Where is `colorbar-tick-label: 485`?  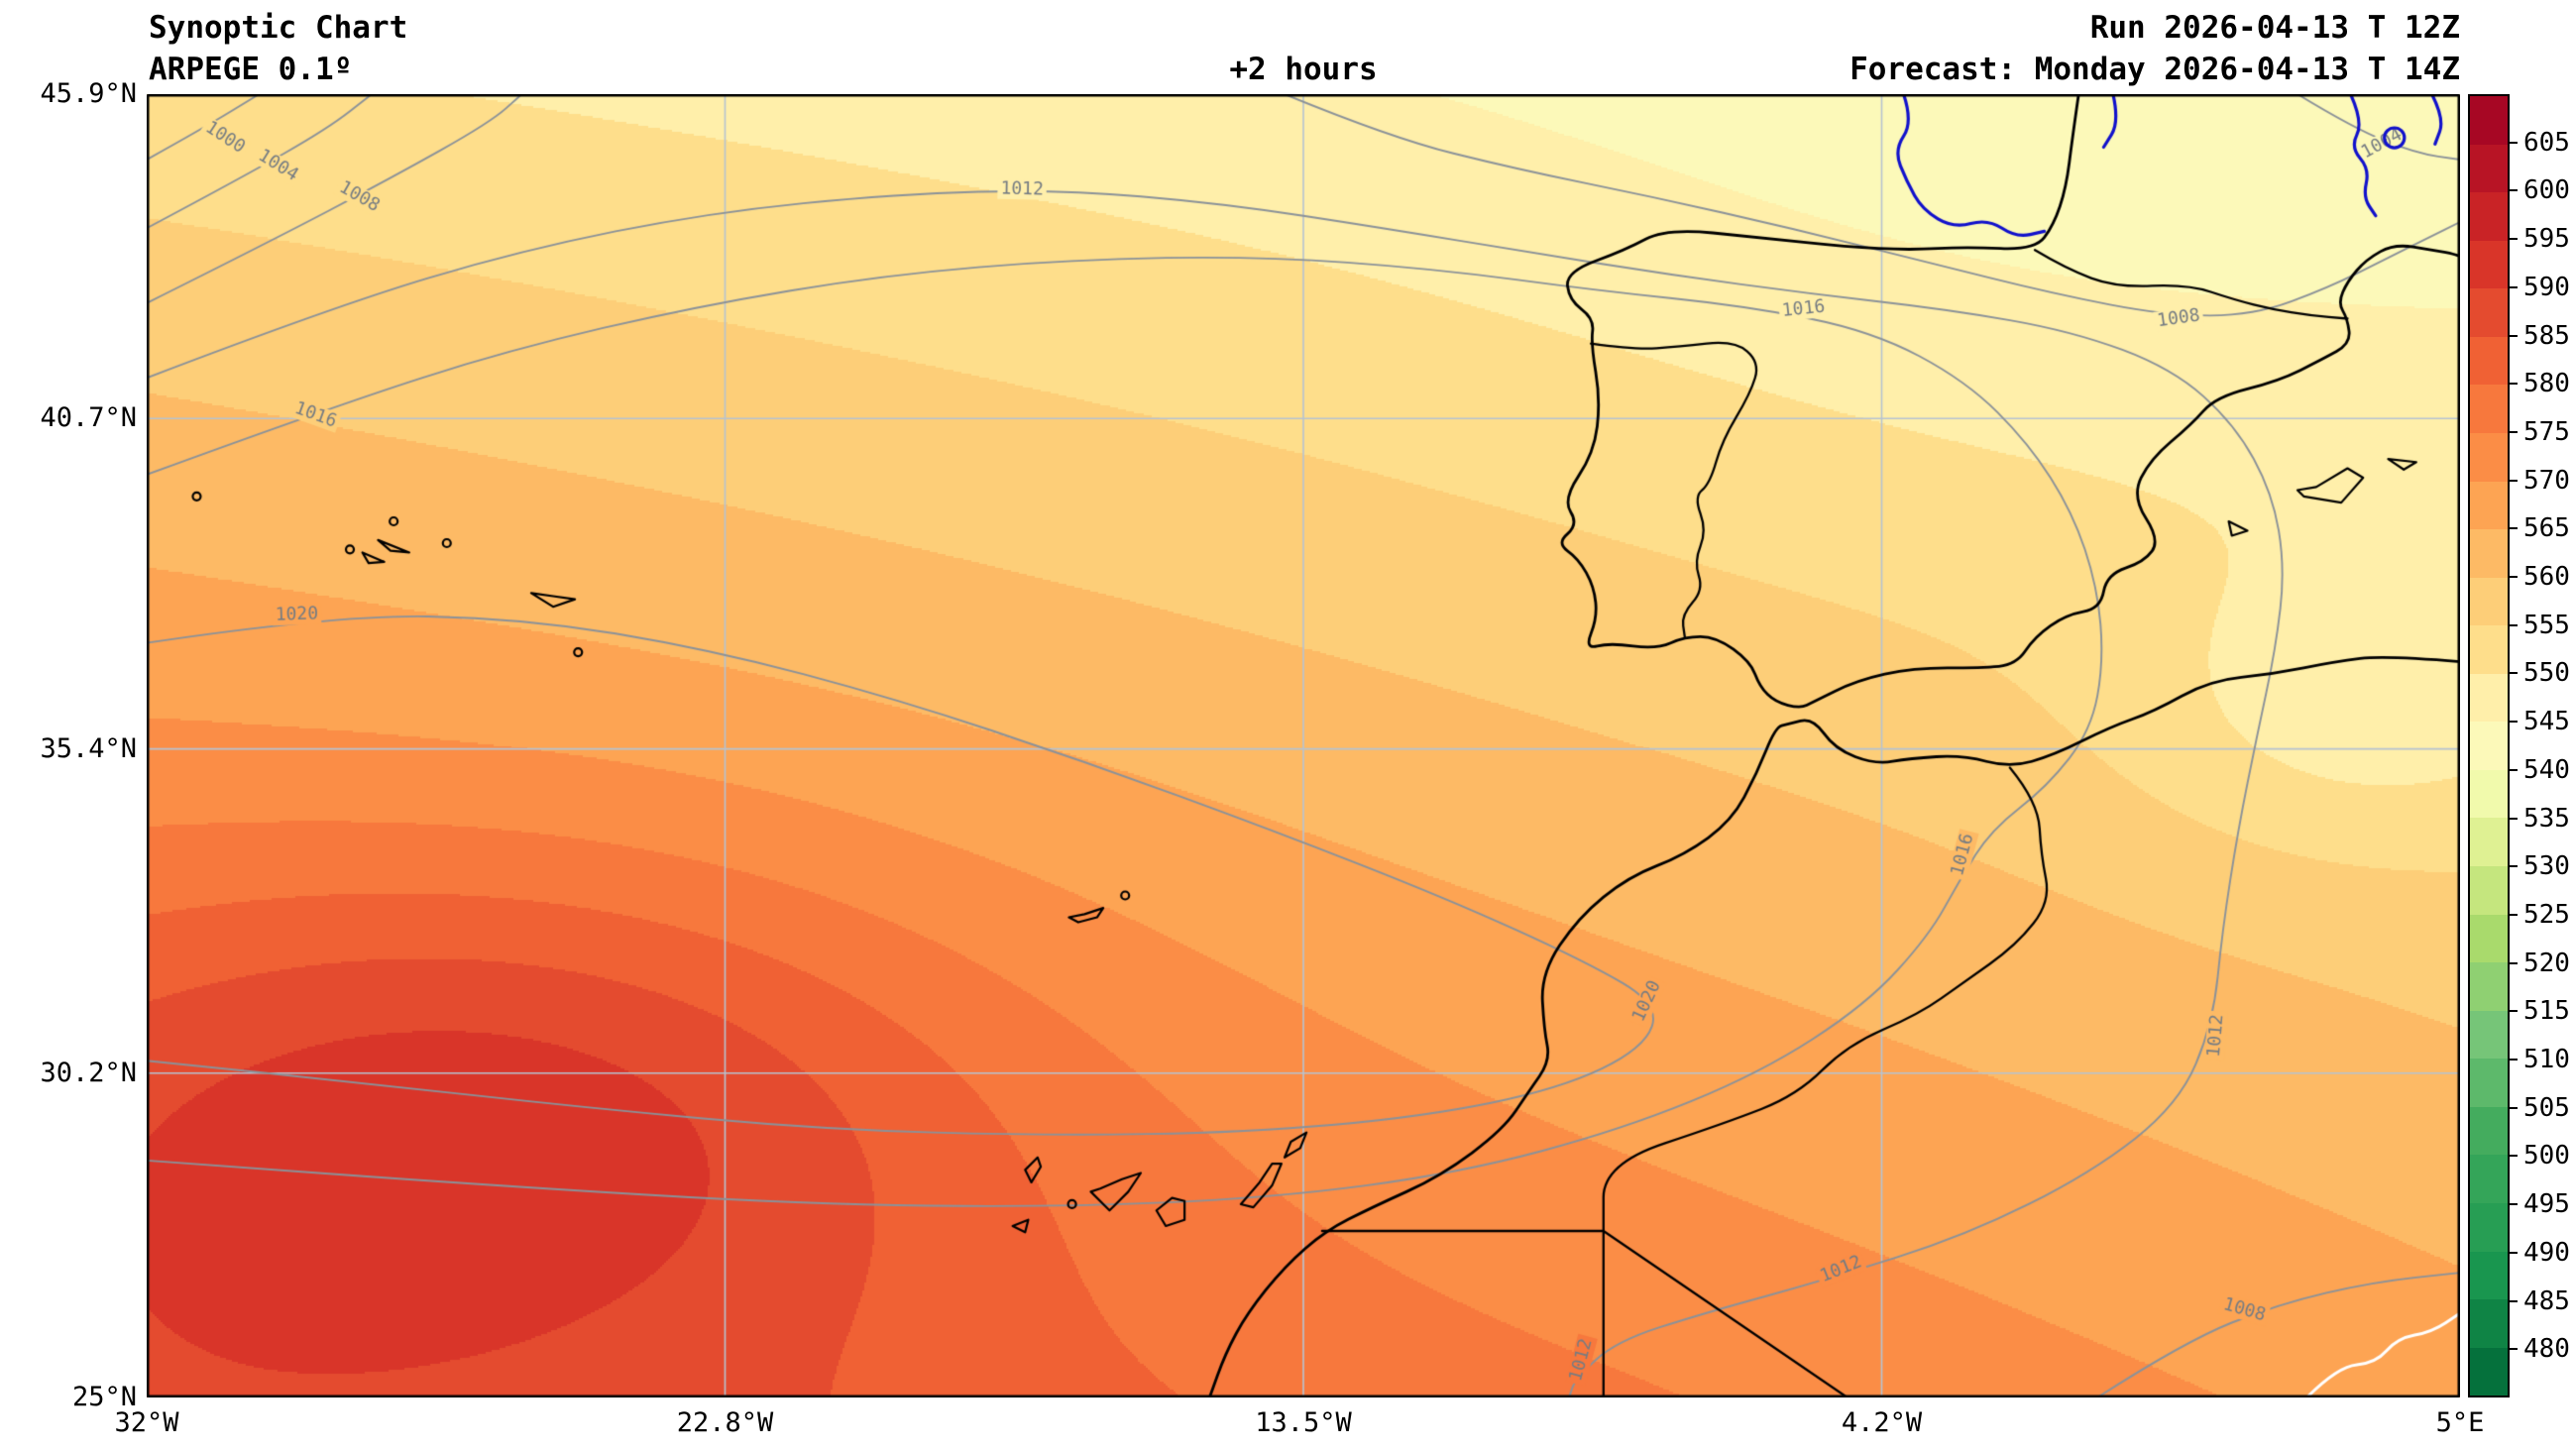 colorbar-tick-label: 485 is located at coordinates (2546, 1300).